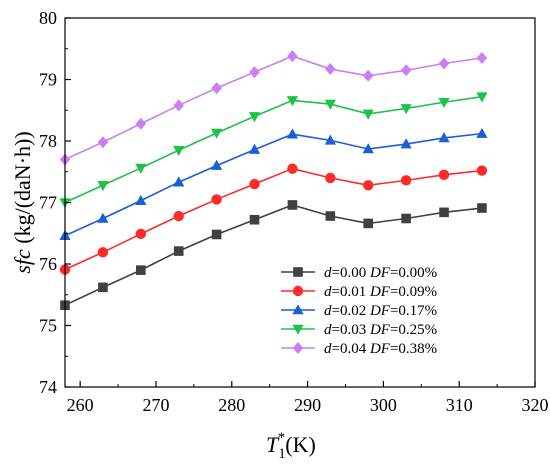 This screenshot has height=468, width=550. What do you see at coordinates (383, 405) in the screenshot?
I see `x-tick-label: 300` at bounding box center [383, 405].